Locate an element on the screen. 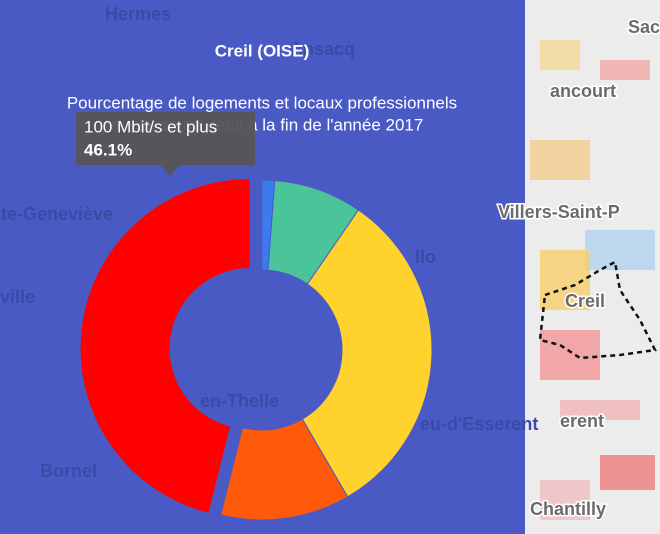 This screenshot has height=534, width=660. map-label: Bornel is located at coordinates (68, 471).